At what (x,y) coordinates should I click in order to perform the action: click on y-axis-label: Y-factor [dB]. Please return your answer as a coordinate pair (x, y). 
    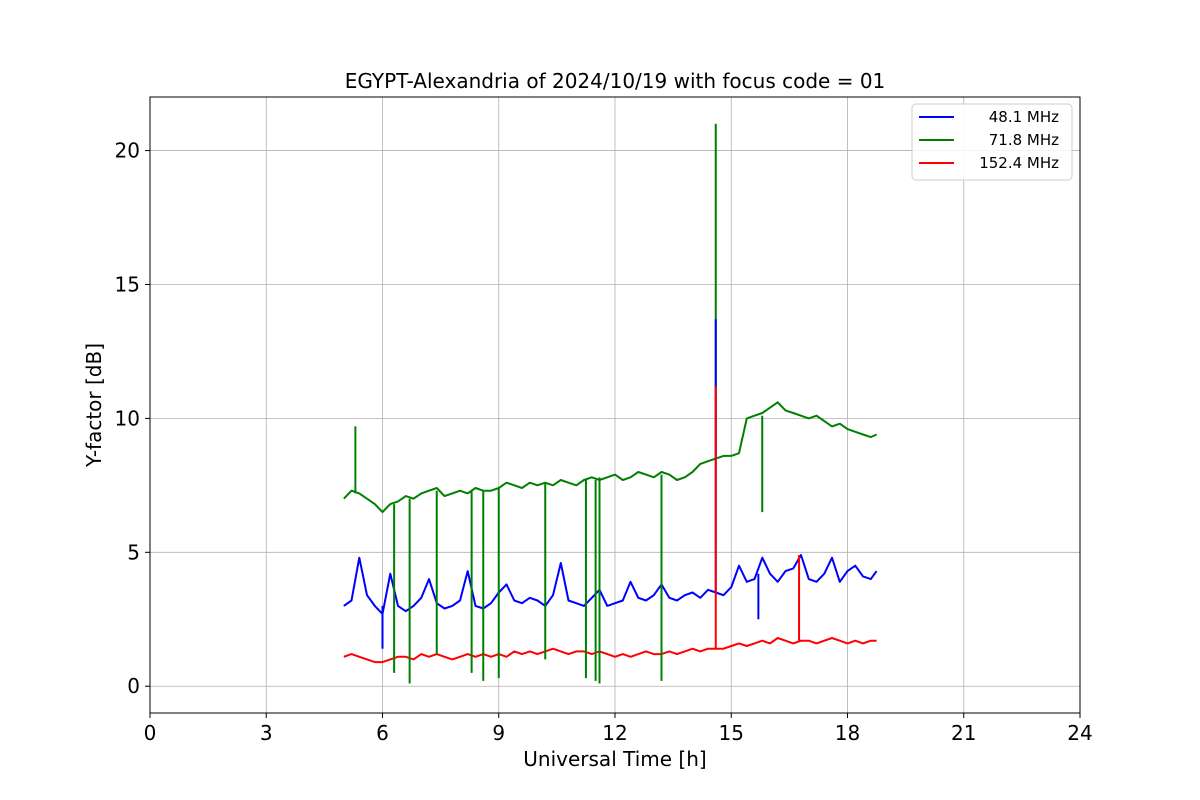
    Looking at the image, I should click on (94, 405).